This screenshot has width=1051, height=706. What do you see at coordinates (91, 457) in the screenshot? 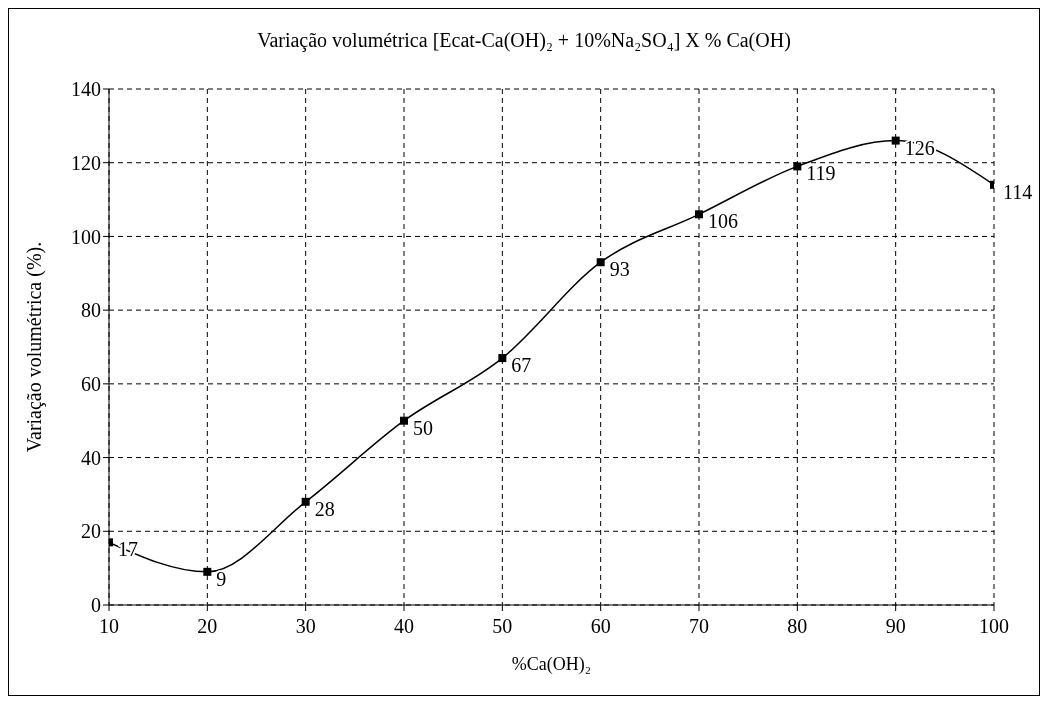
I see `y-tick-label: 40` at bounding box center [91, 457].